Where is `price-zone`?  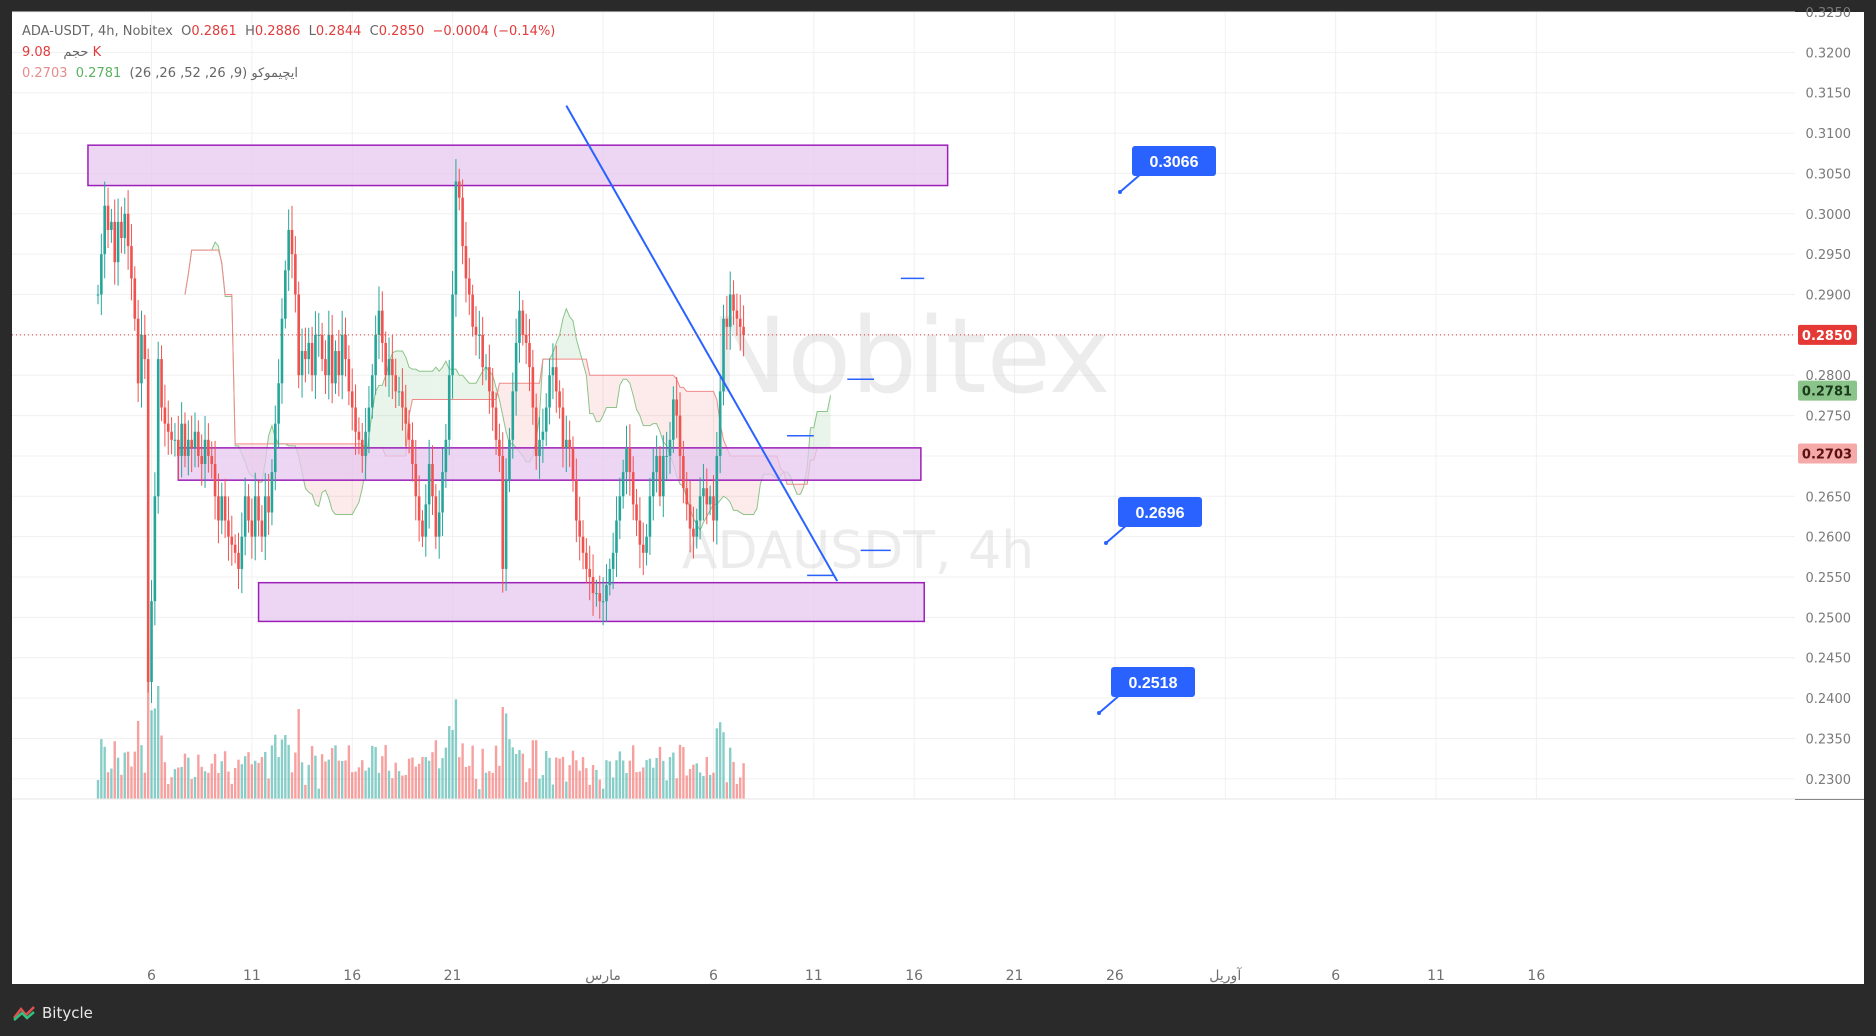 price-zone is located at coordinates (591, 602).